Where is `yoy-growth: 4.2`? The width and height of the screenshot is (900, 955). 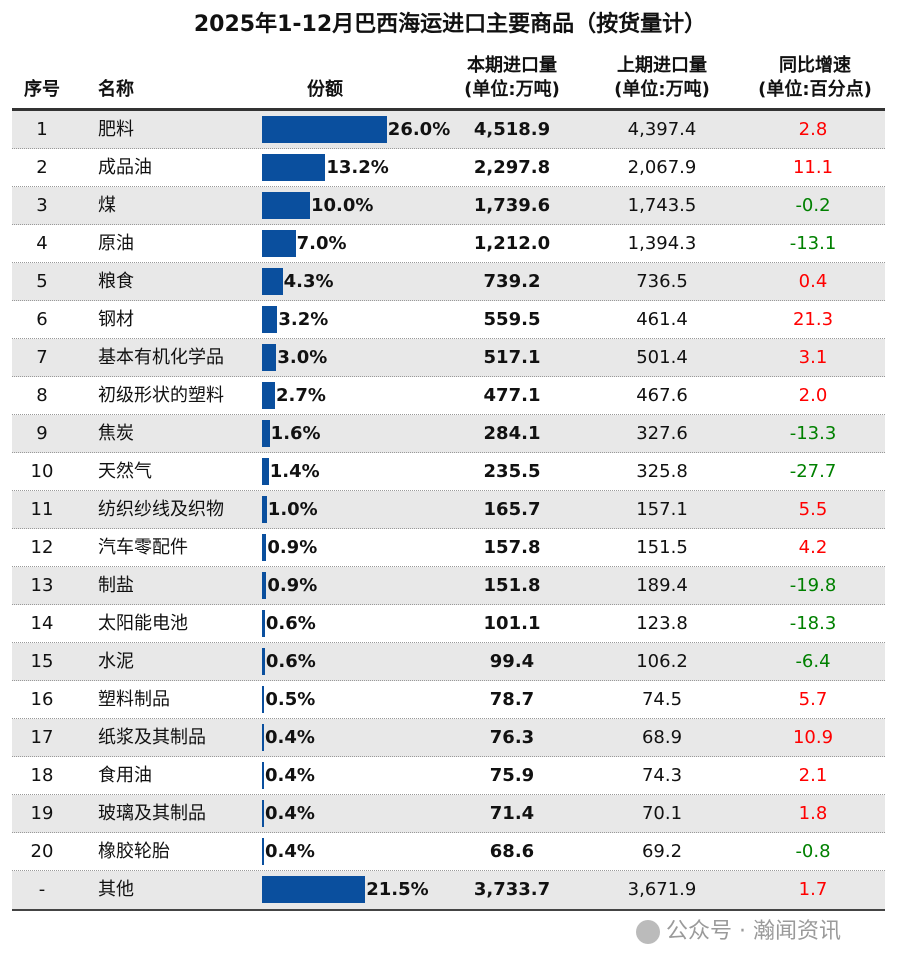 yoy-growth: 4.2 is located at coordinates (813, 547).